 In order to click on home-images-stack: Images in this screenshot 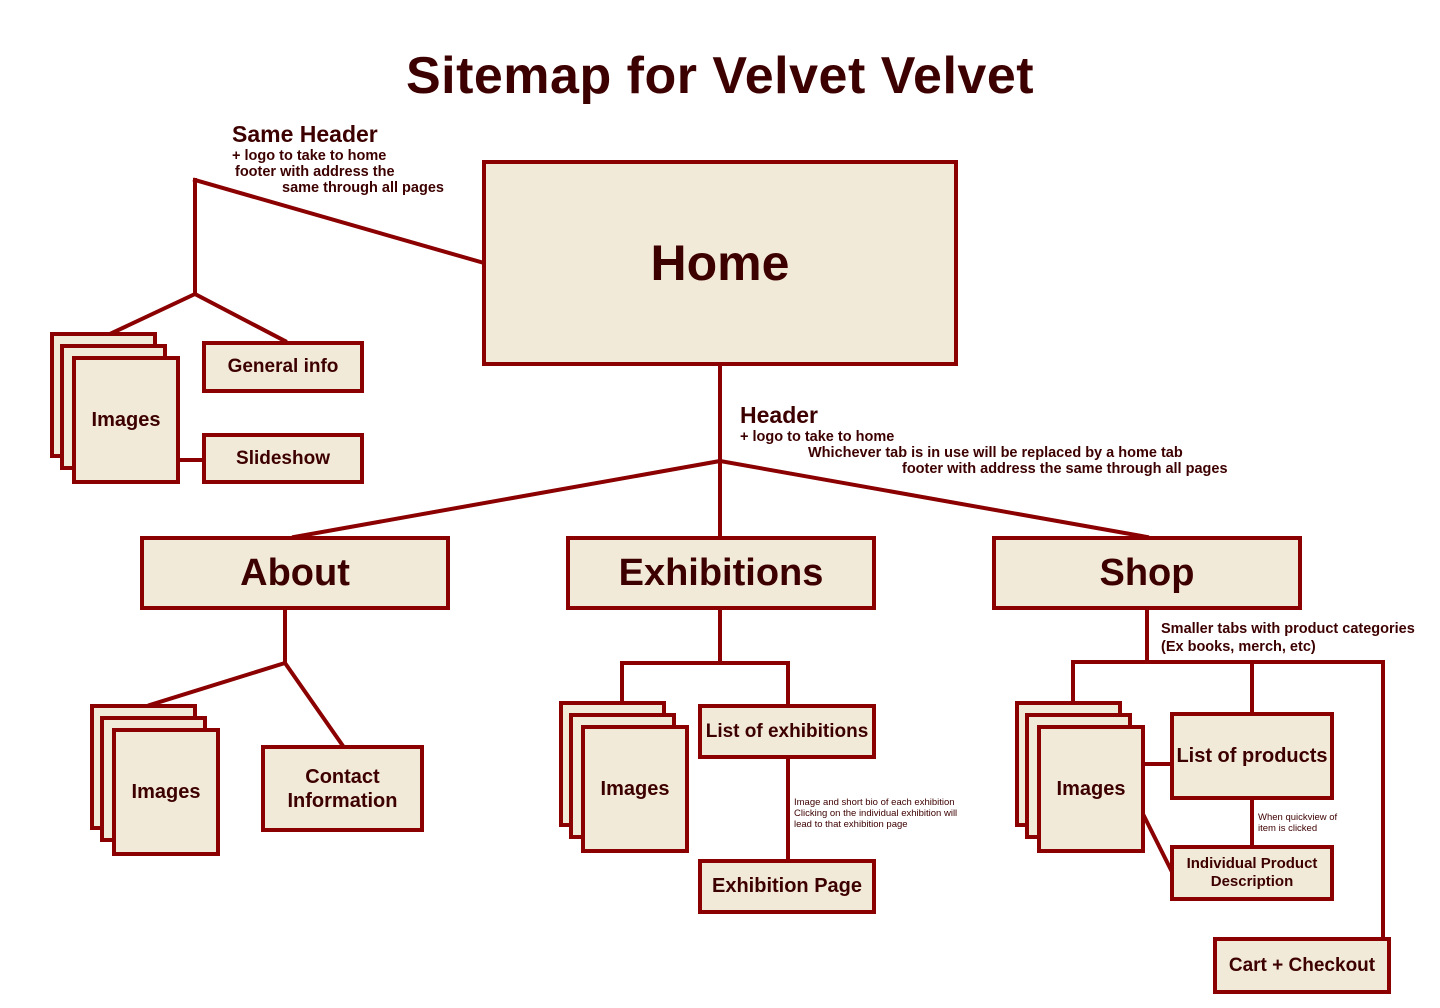, I will do `click(115, 408)`.